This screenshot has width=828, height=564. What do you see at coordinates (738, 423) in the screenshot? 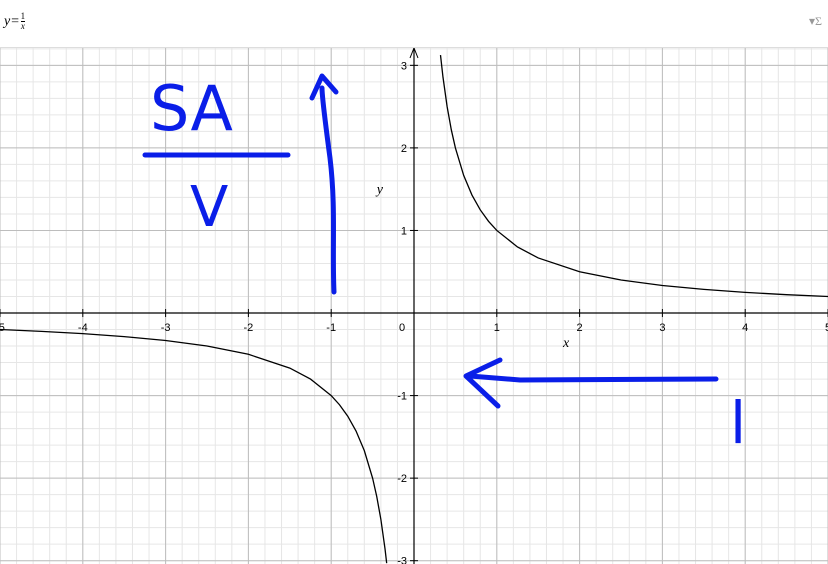
I see `handwritten-note: l` at bounding box center [738, 423].